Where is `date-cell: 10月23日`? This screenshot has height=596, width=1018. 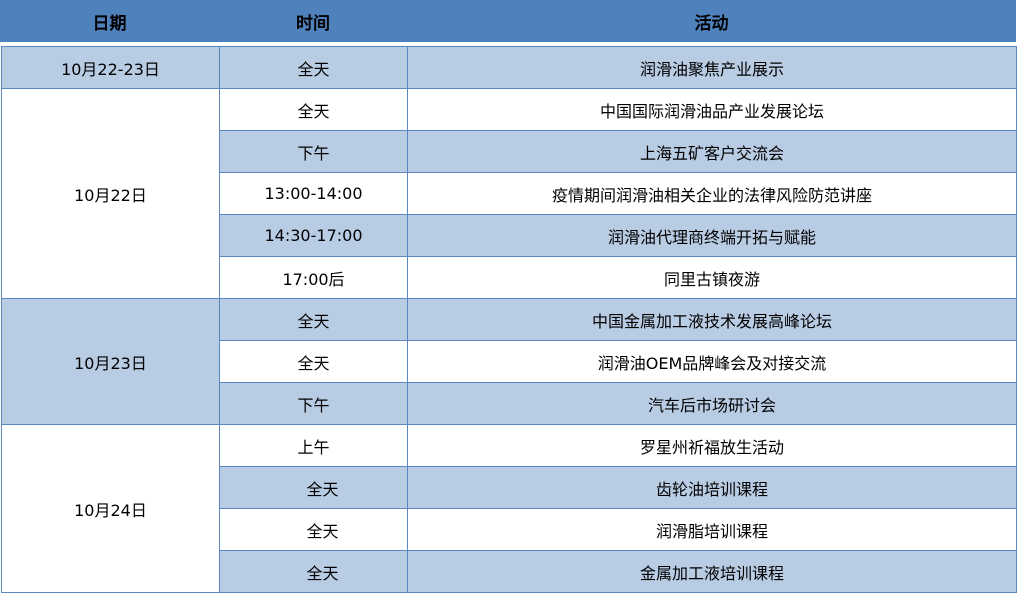 date-cell: 10月23日 is located at coordinates (110, 361).